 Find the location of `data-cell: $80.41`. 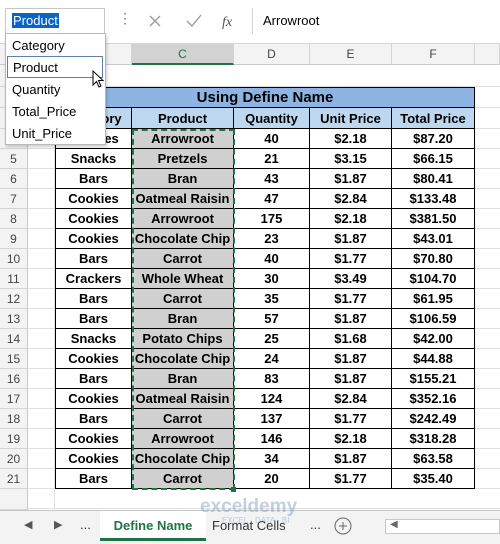

data-cell: $80.41 is located at coordinates (433, 179).